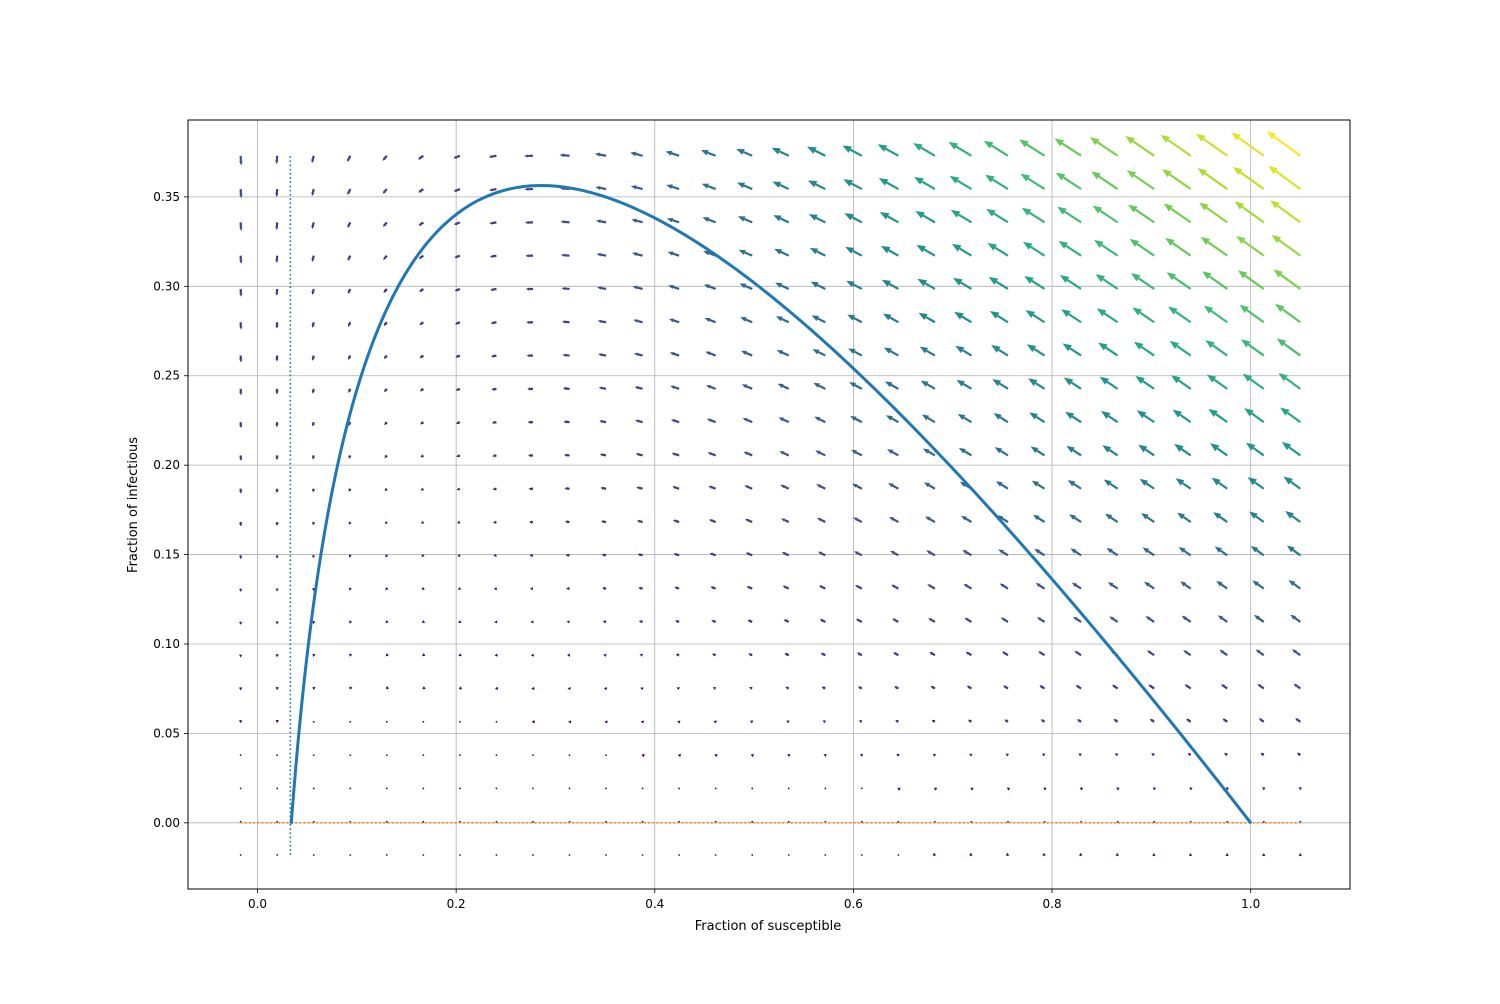  I want to click on y-tick-label: 0.05, so click(166, 733).